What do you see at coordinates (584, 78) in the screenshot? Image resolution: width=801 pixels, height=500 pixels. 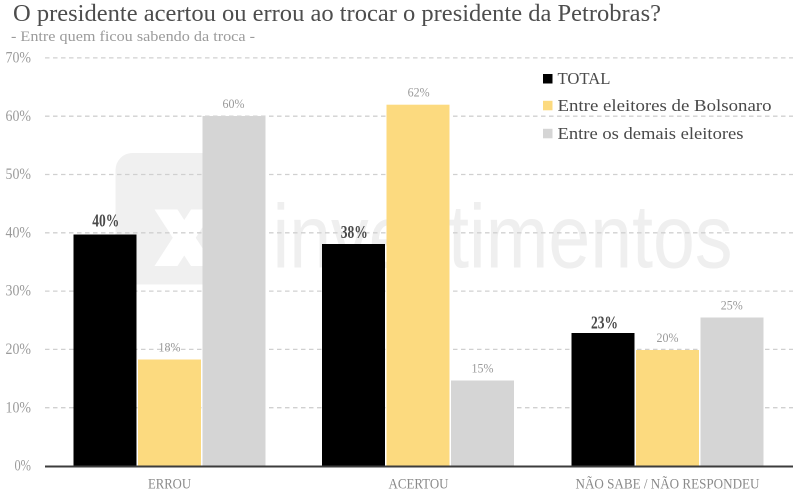 I see `svg-text: TOTAL` at bounding box center [584, 78].